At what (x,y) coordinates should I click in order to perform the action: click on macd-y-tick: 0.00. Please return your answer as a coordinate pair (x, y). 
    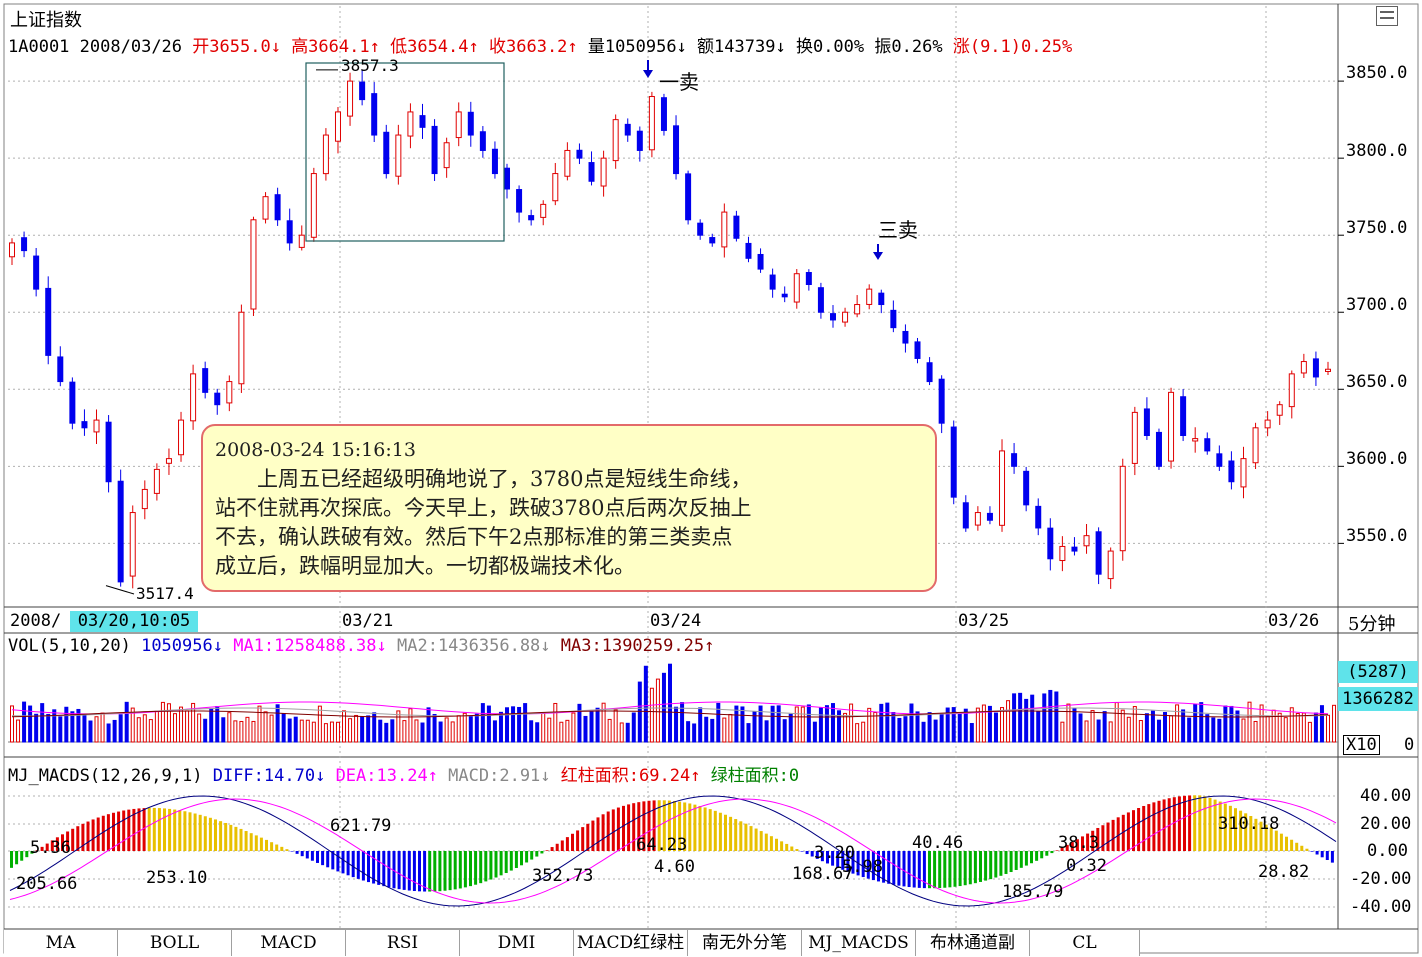
    Looking at the image, I should click on (1387, 851).